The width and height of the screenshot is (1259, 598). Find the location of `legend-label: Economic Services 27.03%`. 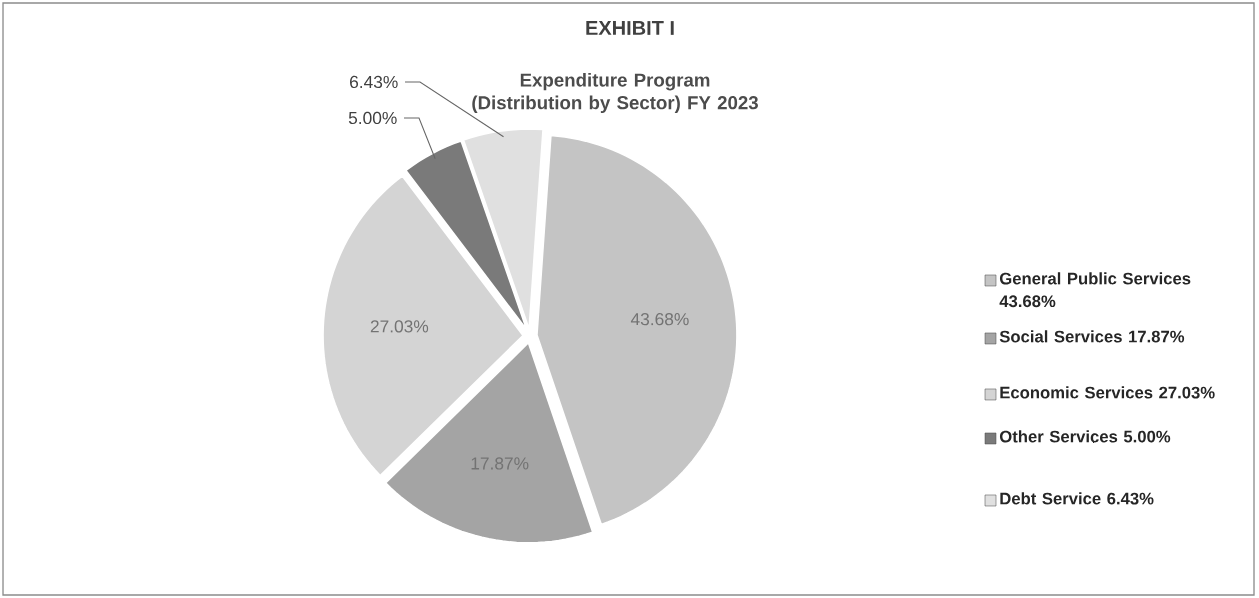

legend-label: Economic Services 27.03% is located at coordinates (1107, 392).